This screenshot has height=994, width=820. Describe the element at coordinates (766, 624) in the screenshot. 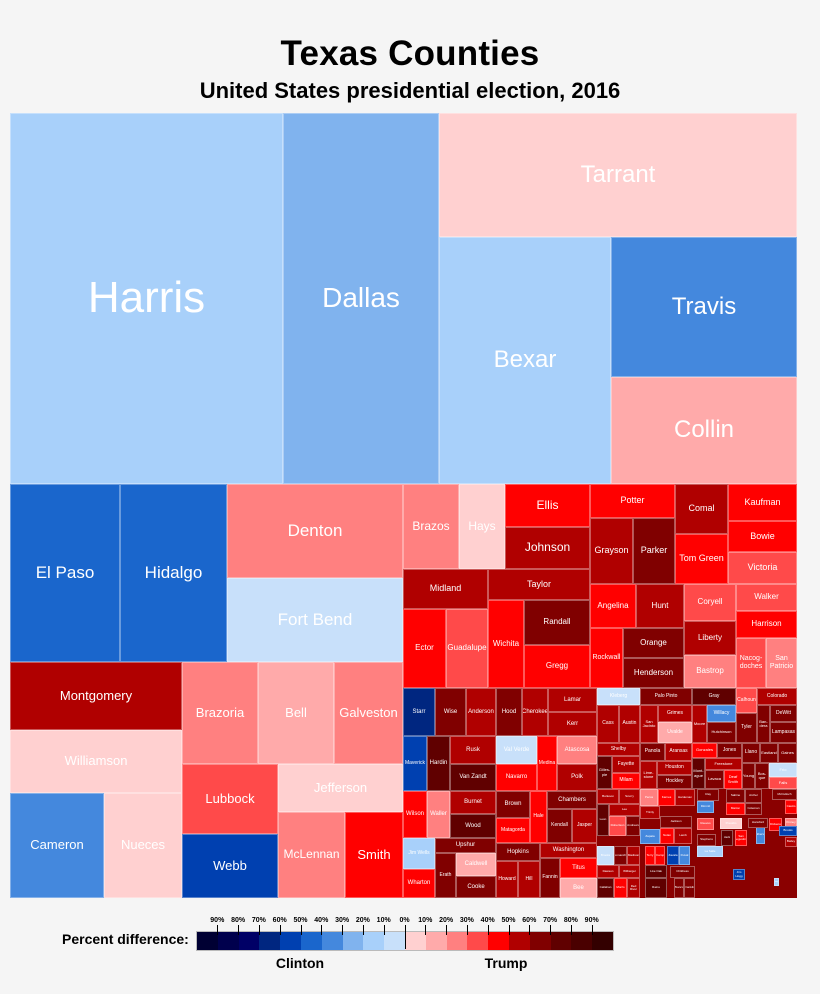

I see `county-tile: Harrison` at that location.